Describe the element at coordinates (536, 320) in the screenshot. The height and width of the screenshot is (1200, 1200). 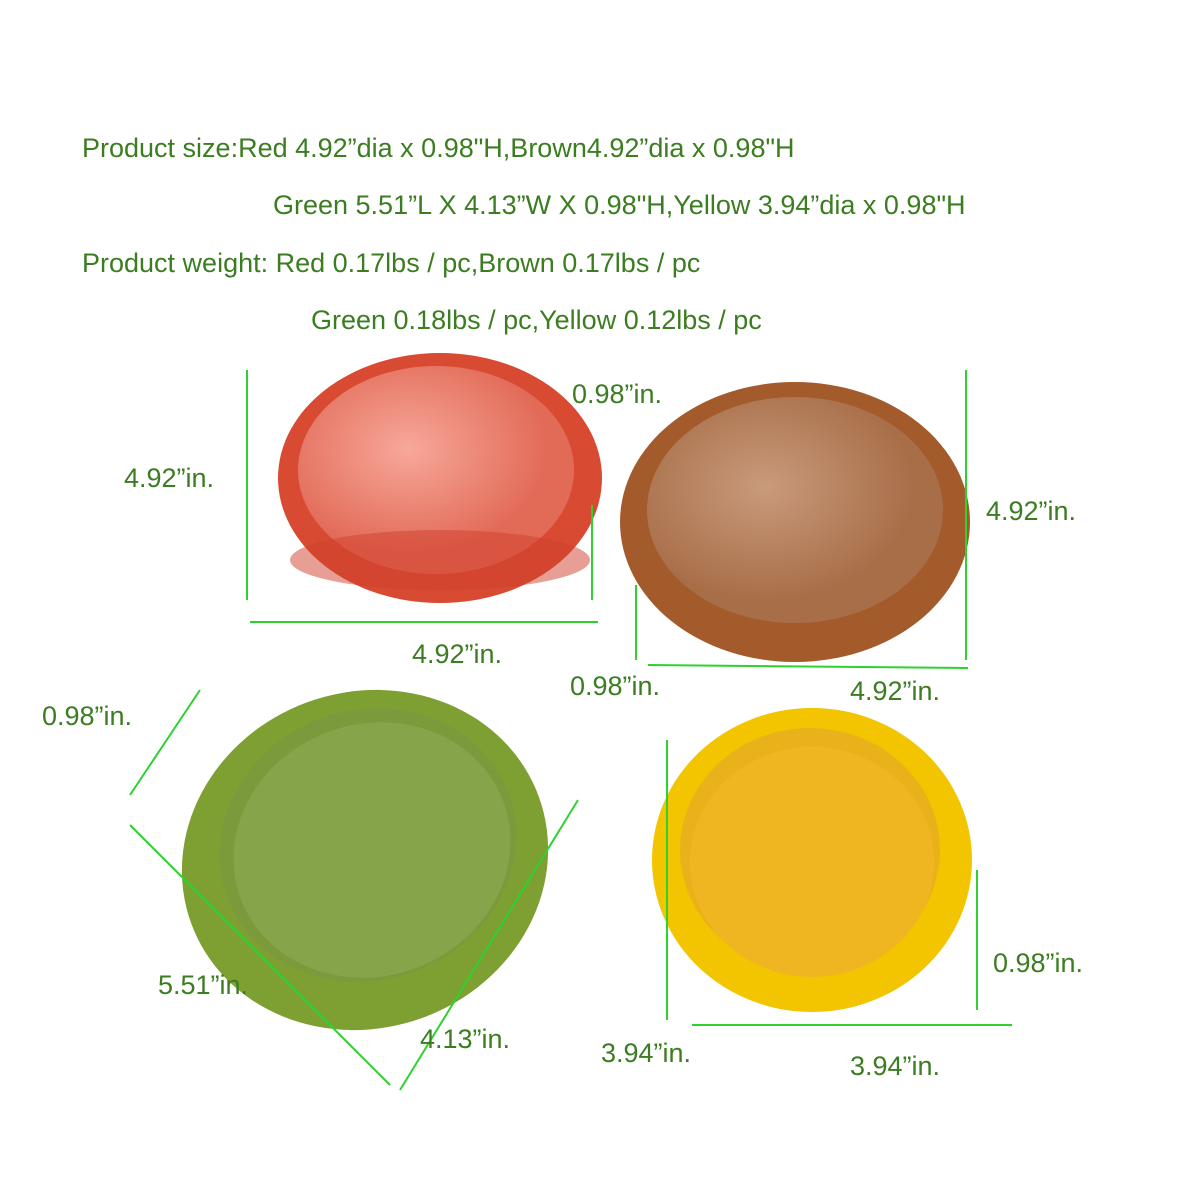
I see `weight-line: Green 0.18lbs / pc,Yellow 0.12lbs / pc` at that location.